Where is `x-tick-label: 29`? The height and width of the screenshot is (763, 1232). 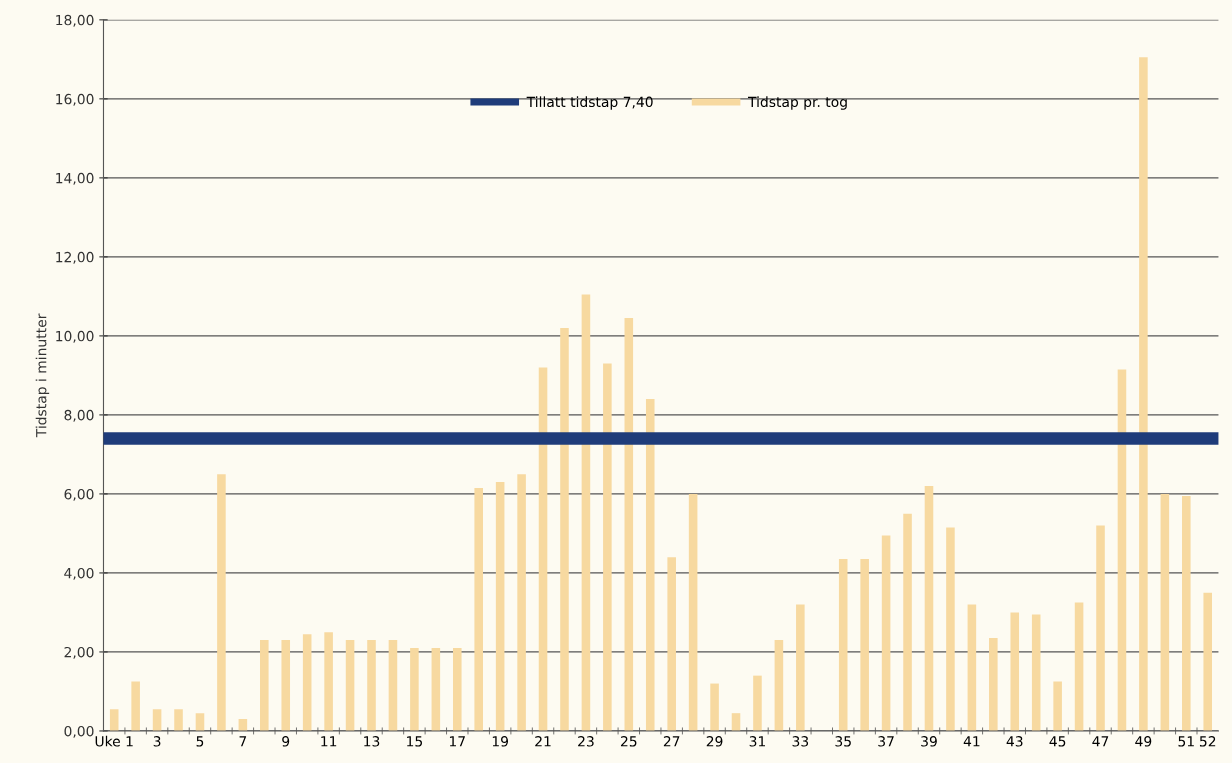 x-tick-label: 29 is located at coordinates (714, 741).